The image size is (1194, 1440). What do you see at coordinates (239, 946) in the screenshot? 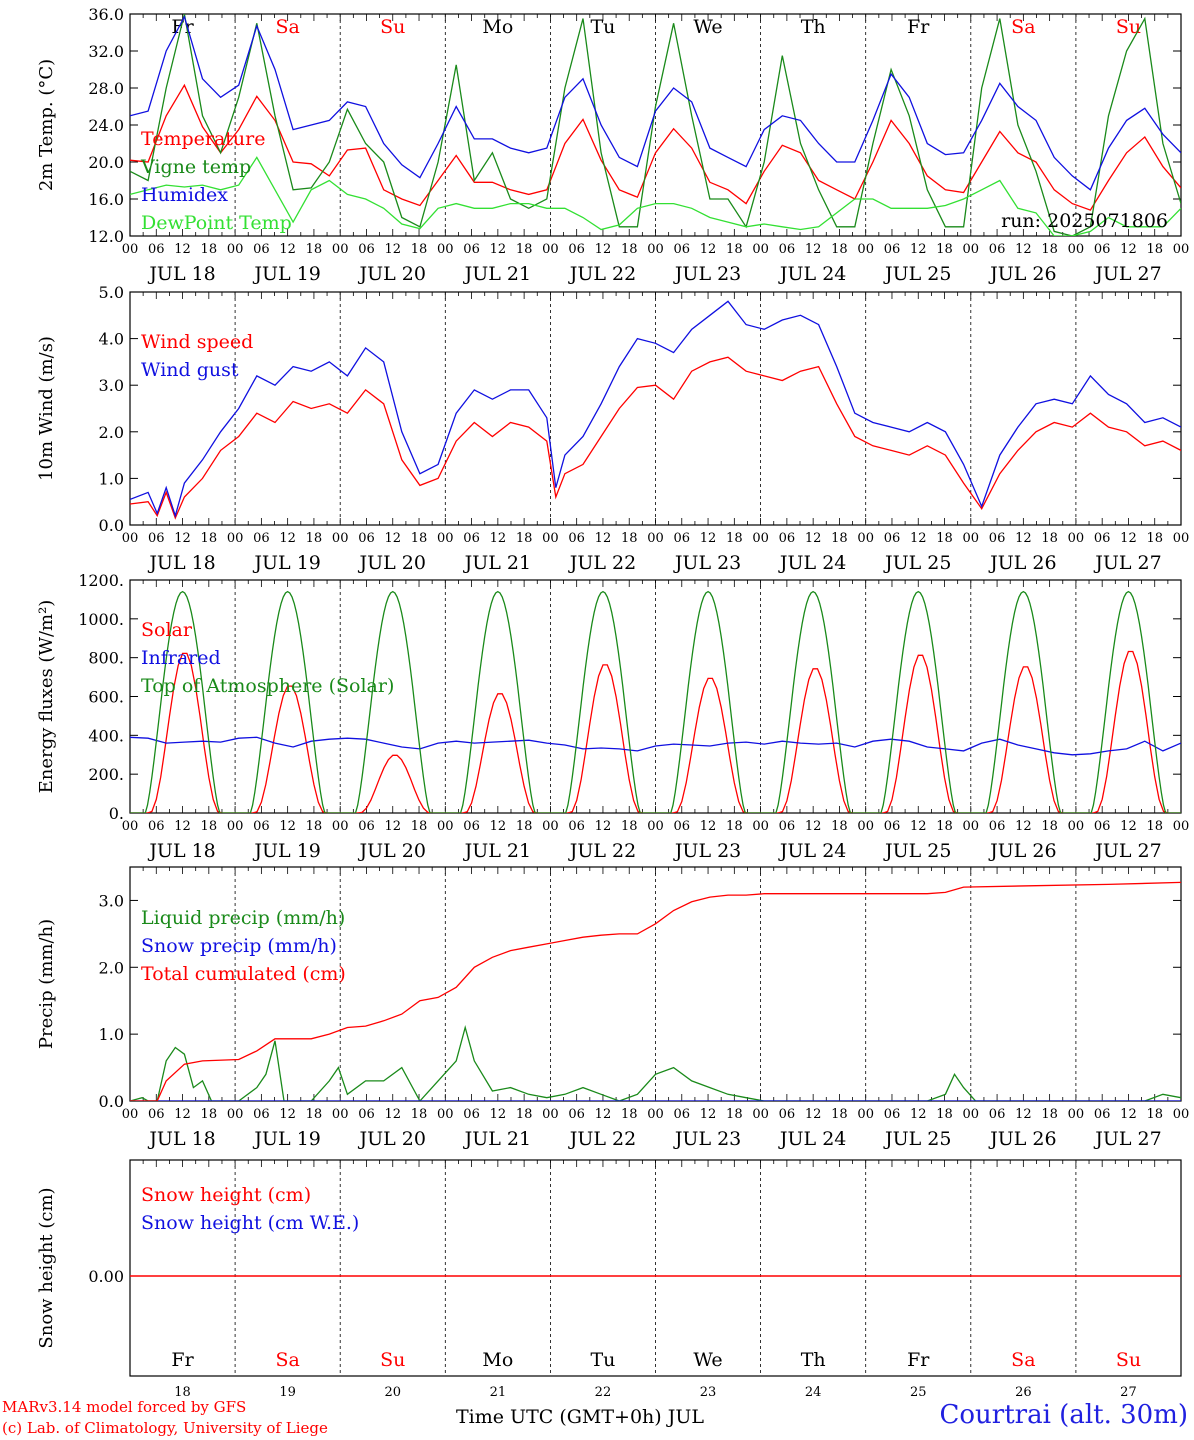
I see `legend-entry: Snow precip (mm/h)` at bounding box center [239, 946].